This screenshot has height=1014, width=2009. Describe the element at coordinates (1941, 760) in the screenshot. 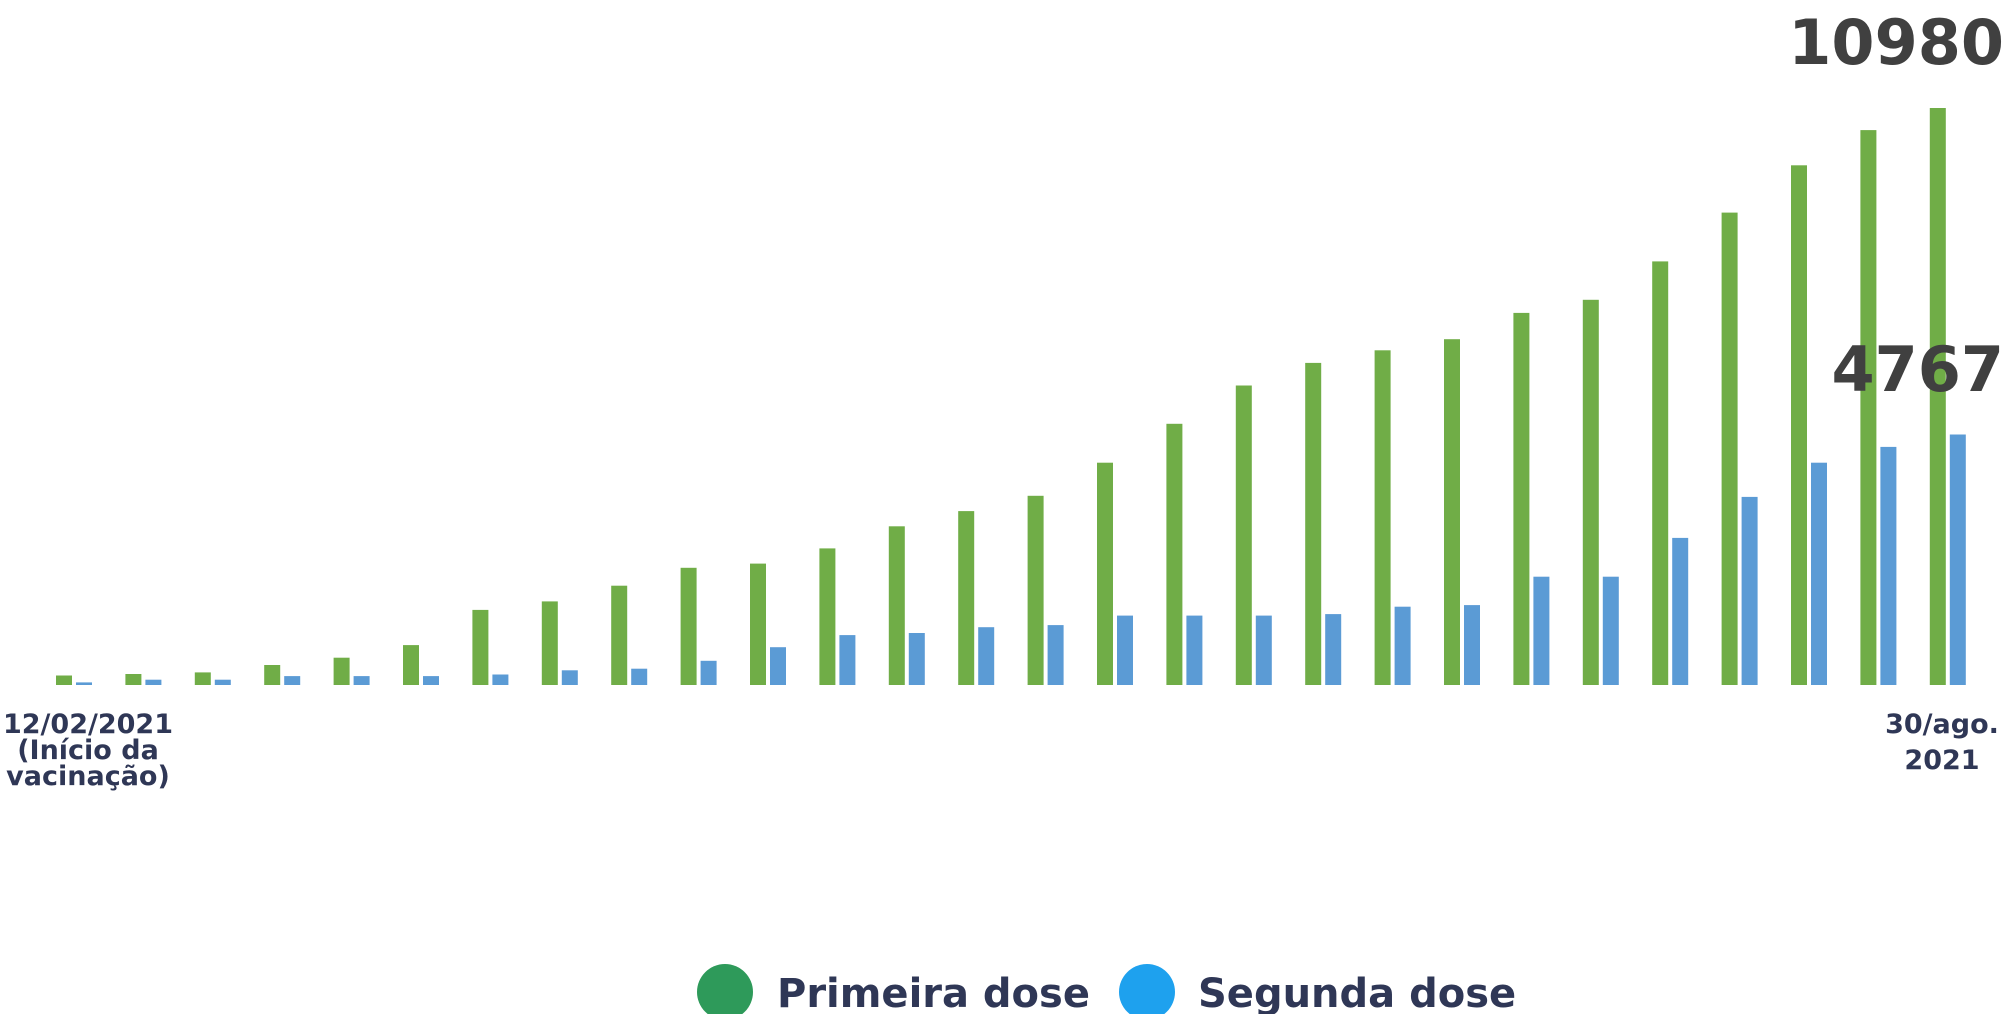

I see `svg-text: 2021` at that location.